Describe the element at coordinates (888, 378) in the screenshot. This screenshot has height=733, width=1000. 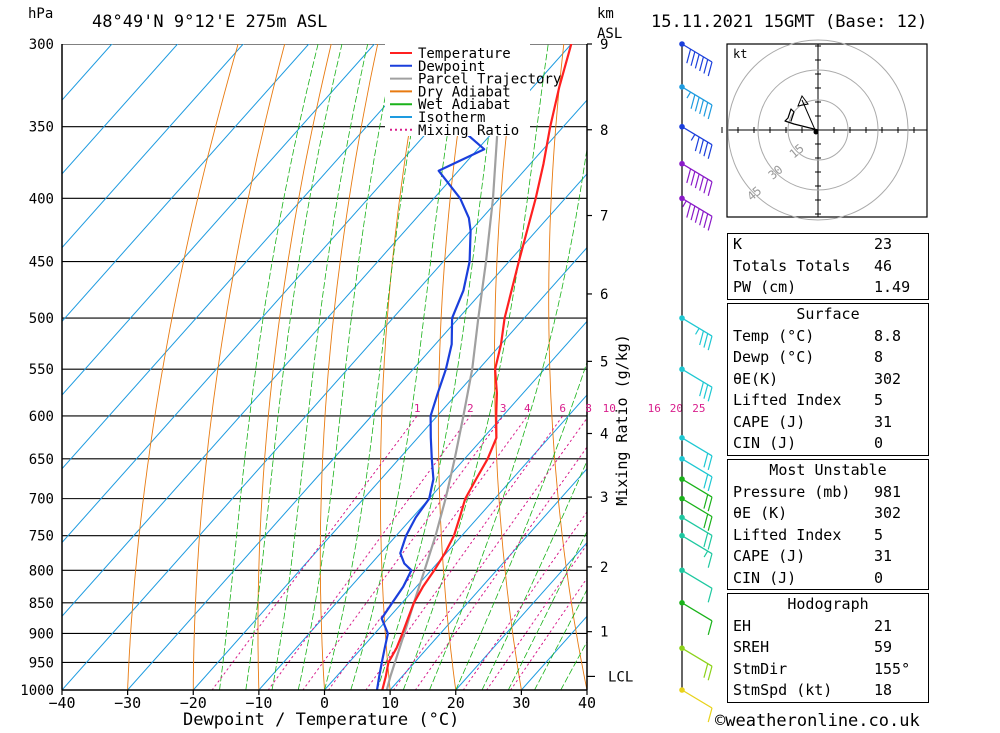
I see `surface-value: 302` at that location.